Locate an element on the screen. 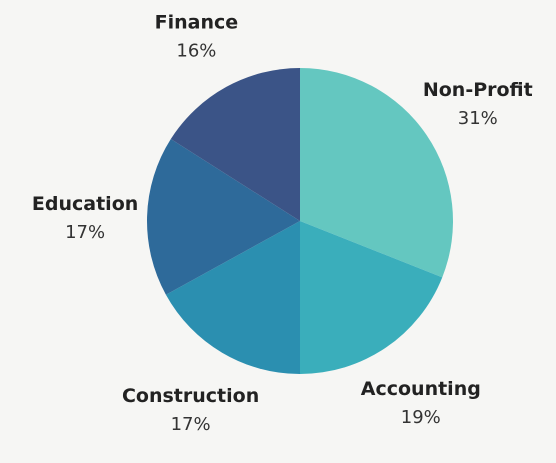 This screenshot has height=463, width=556. slice-label-accounting: Accounting is located at coordinates (421, 389).